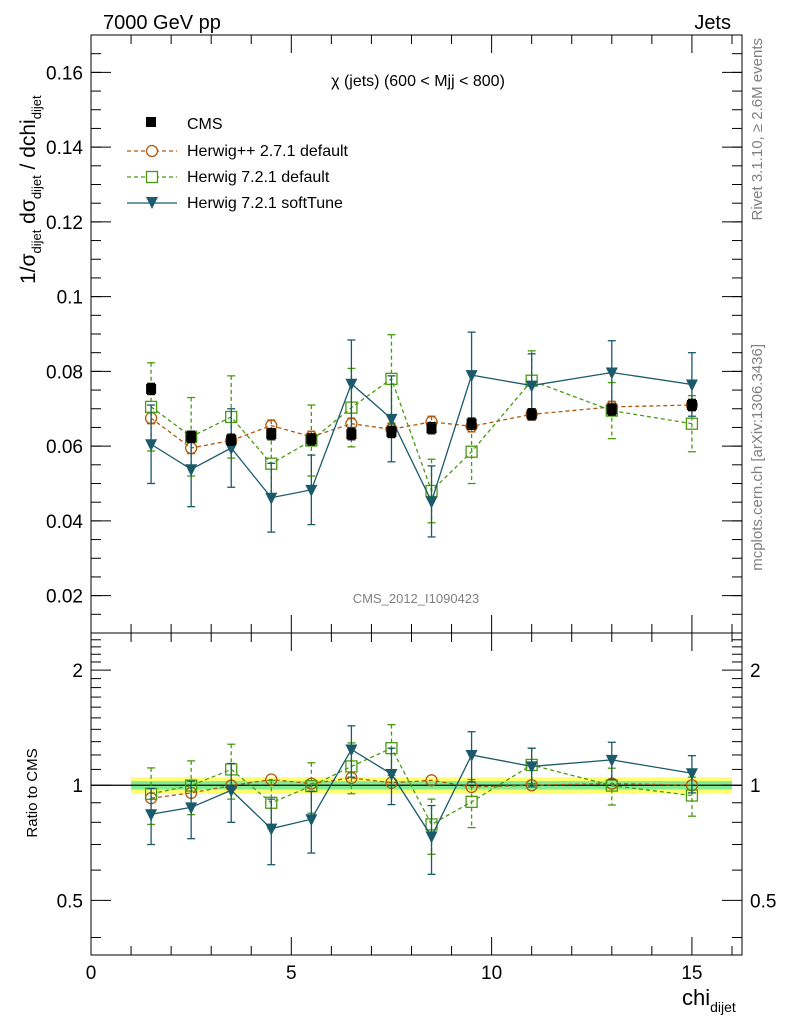 The image size is (786, 1024). I want to click on legend-label-cms: CMS, so click(205, 124).